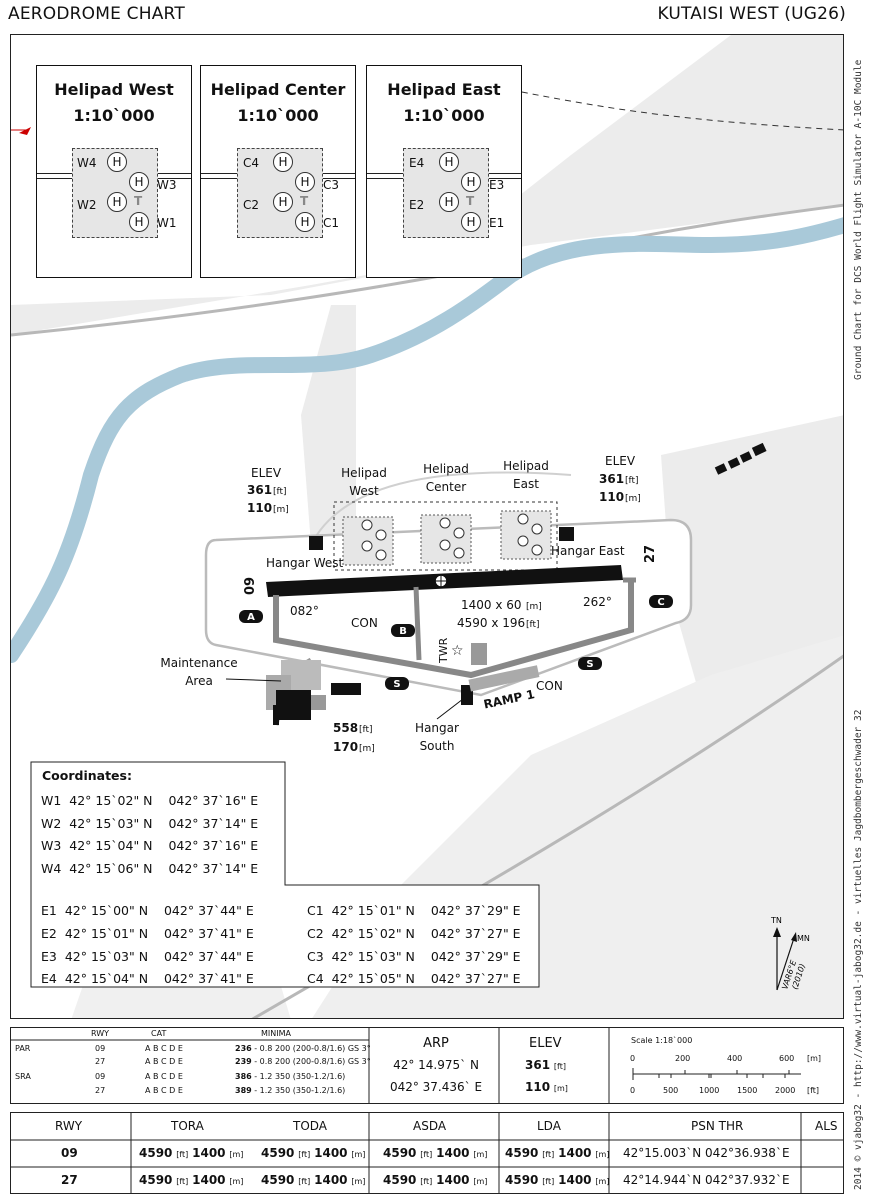 The image size is (870, 1200). Describe the element at coordinates (23, 1076) in the screenshot. I see `minima-type: SRA` at that location.